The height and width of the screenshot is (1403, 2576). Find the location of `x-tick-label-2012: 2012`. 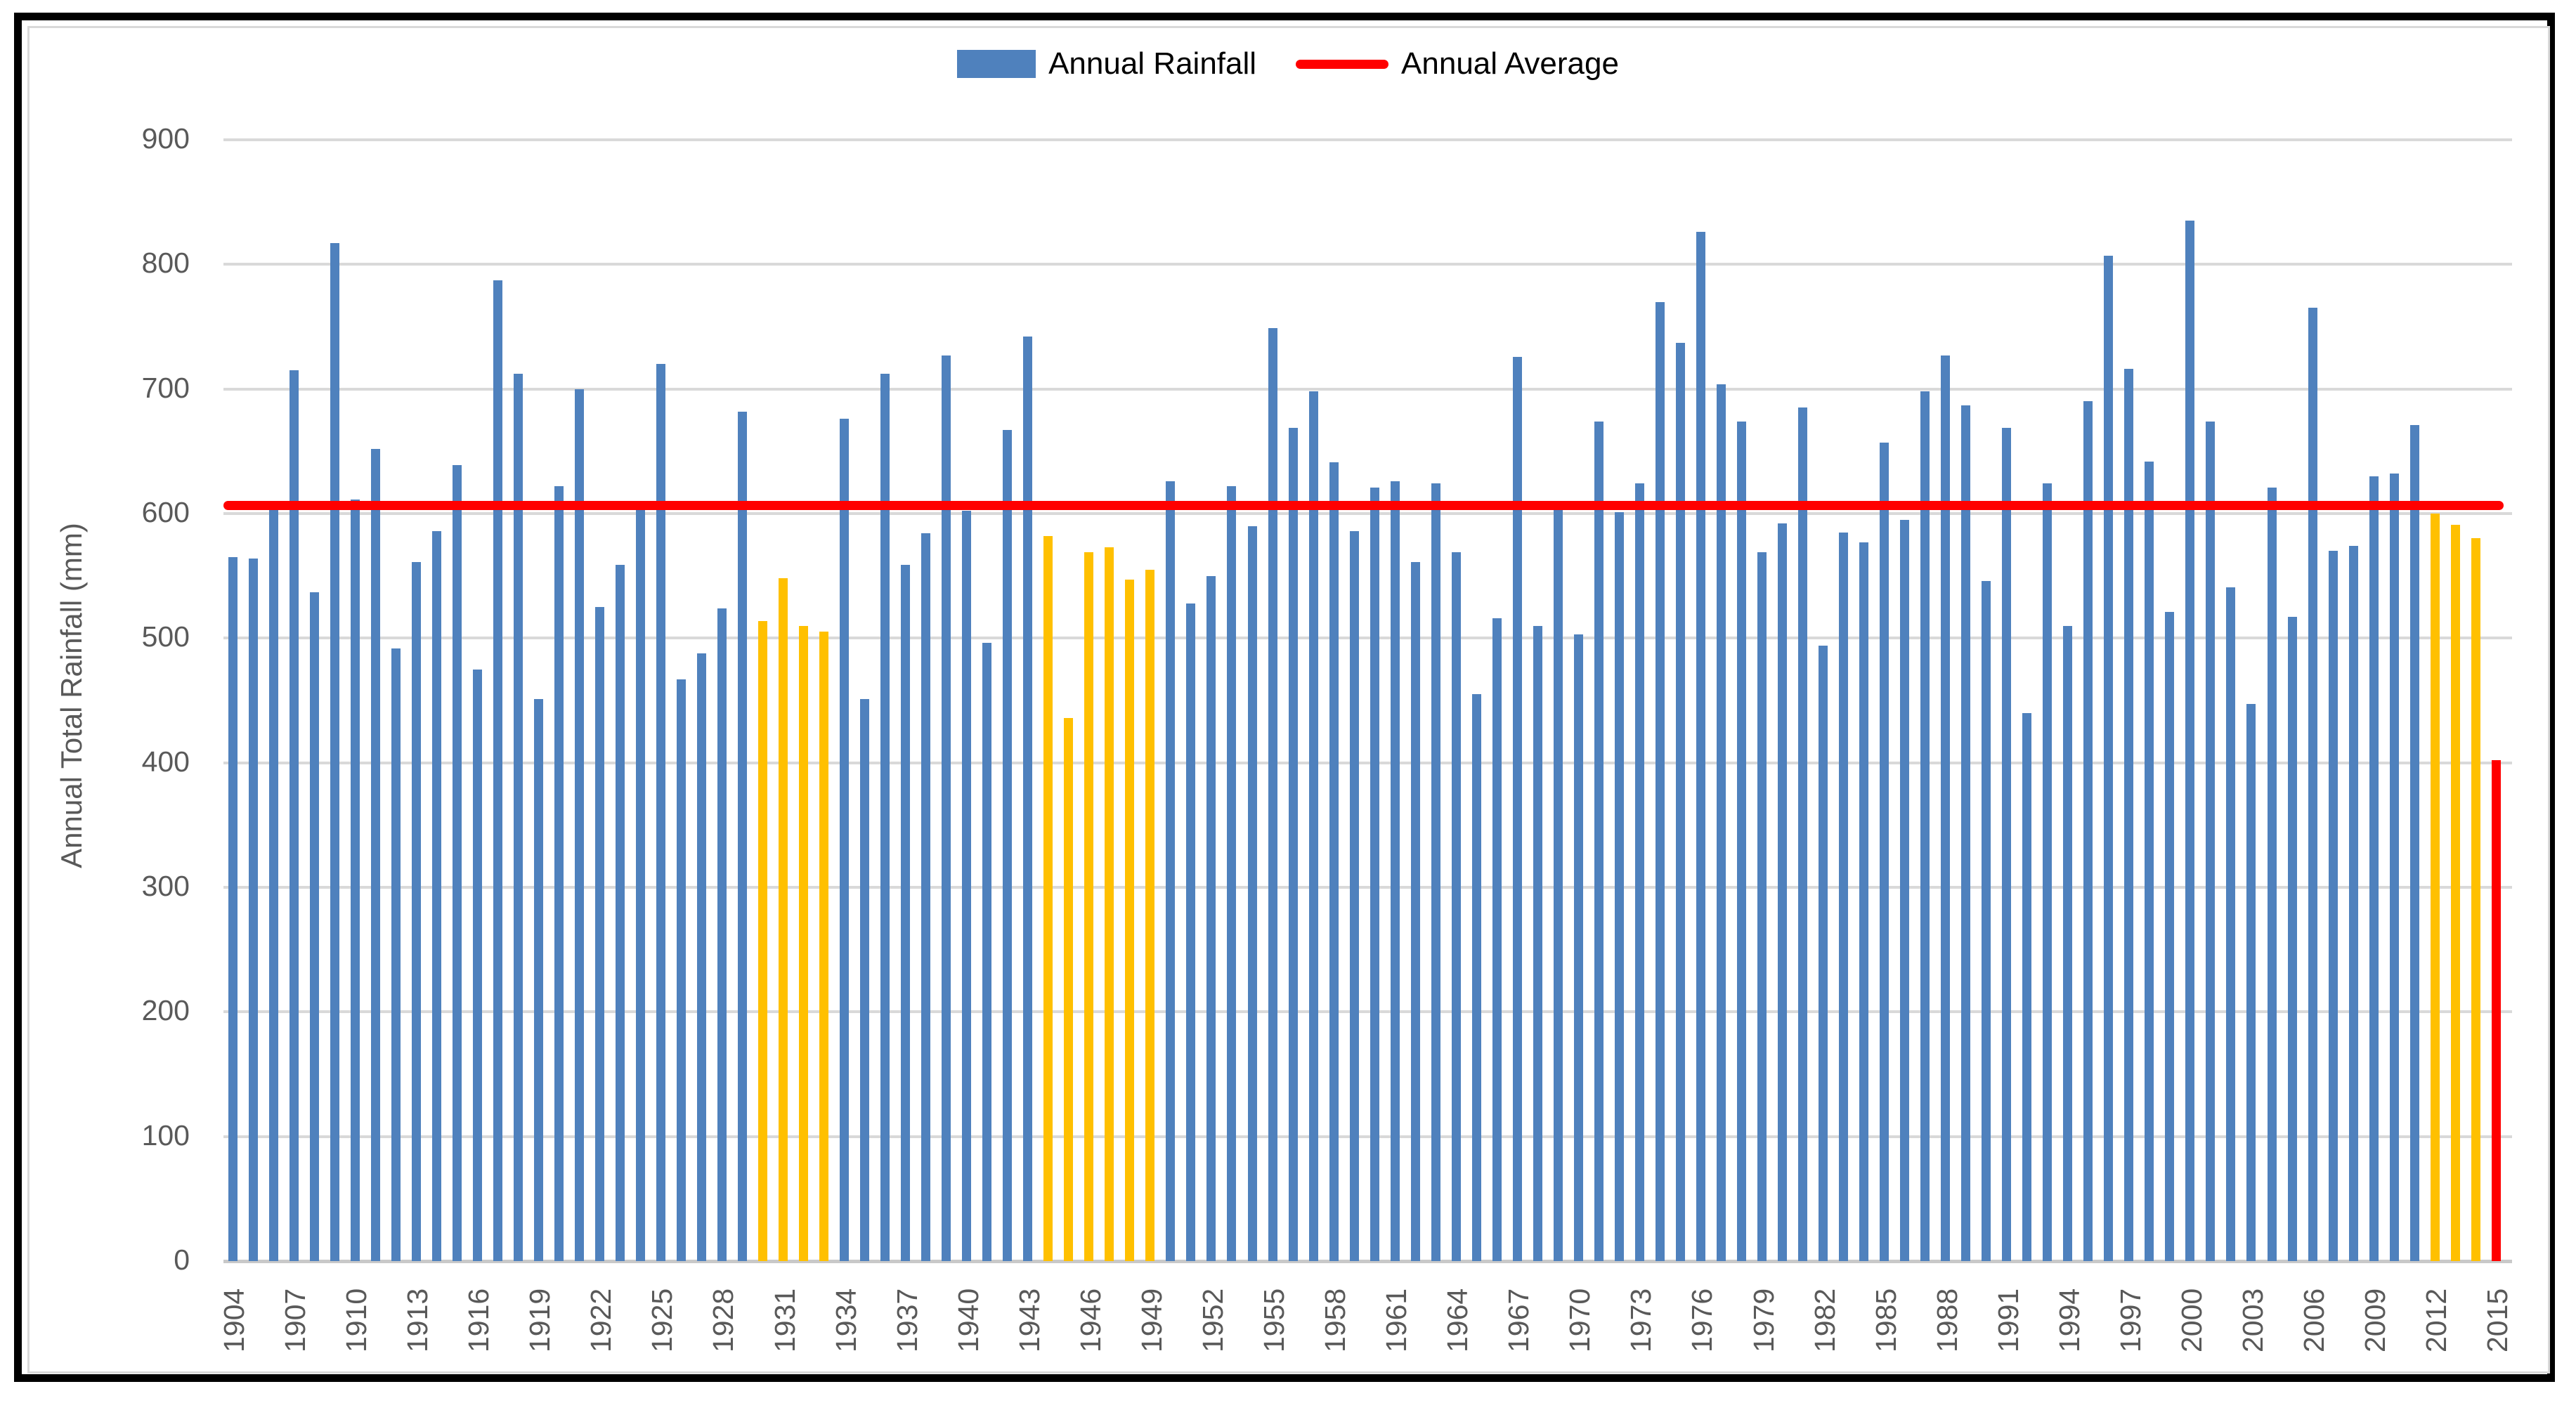

x-tick-label-2012: 2012 is located at coordinates (2436, 1320).